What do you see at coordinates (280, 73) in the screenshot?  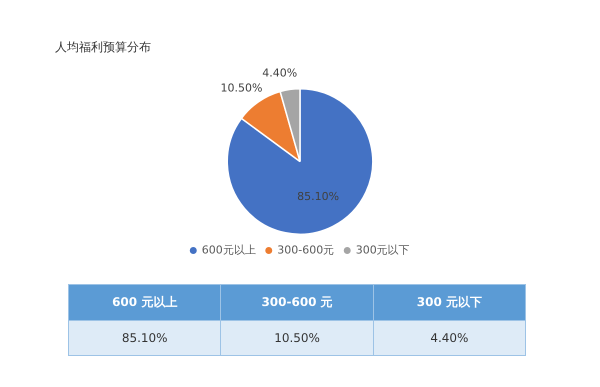 I see `data-label: 4.40%` at bounding box center [280, 73].